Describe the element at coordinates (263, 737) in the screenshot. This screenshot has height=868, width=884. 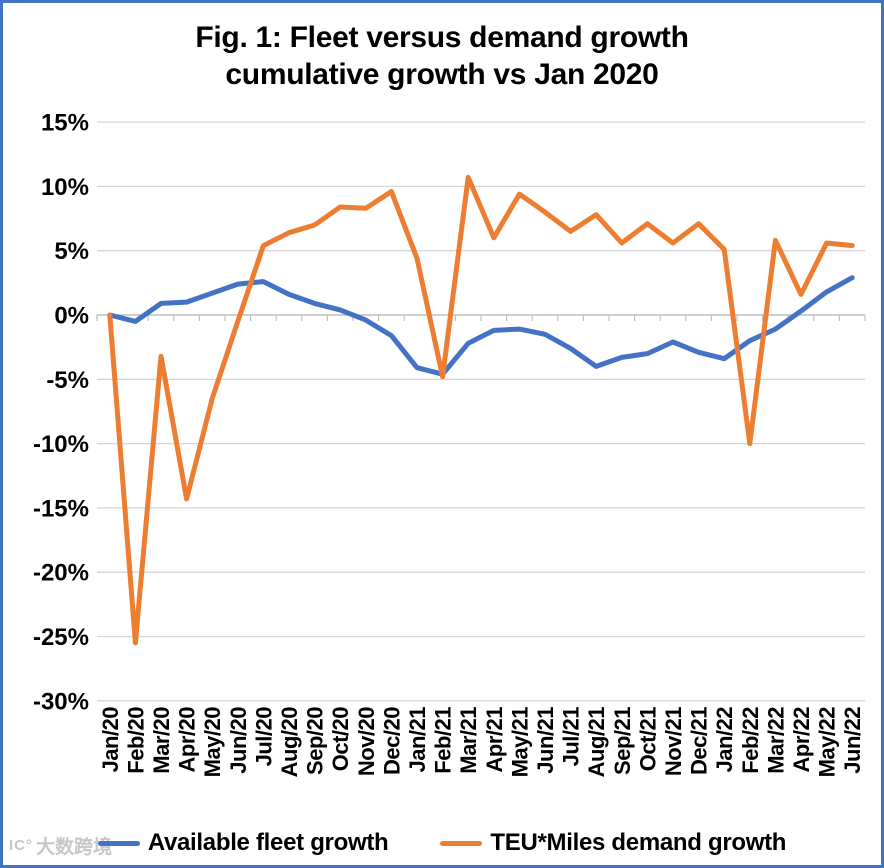
I see `x-tick-label: Jul/20` at that location.